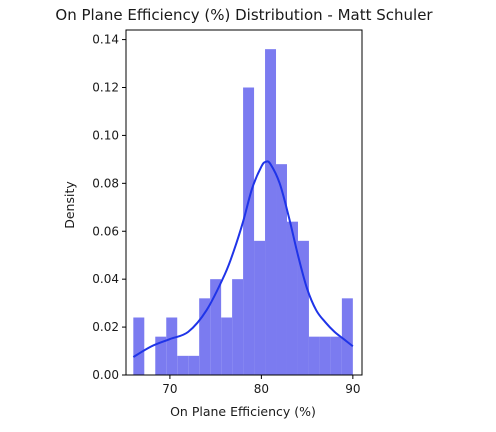 The height and width of the screenshot is (432, 496). What do you see at coordinates (105, 183) in the screenshot?
I see `y-tick-label: 0.08` at bounding box center [105, 183].